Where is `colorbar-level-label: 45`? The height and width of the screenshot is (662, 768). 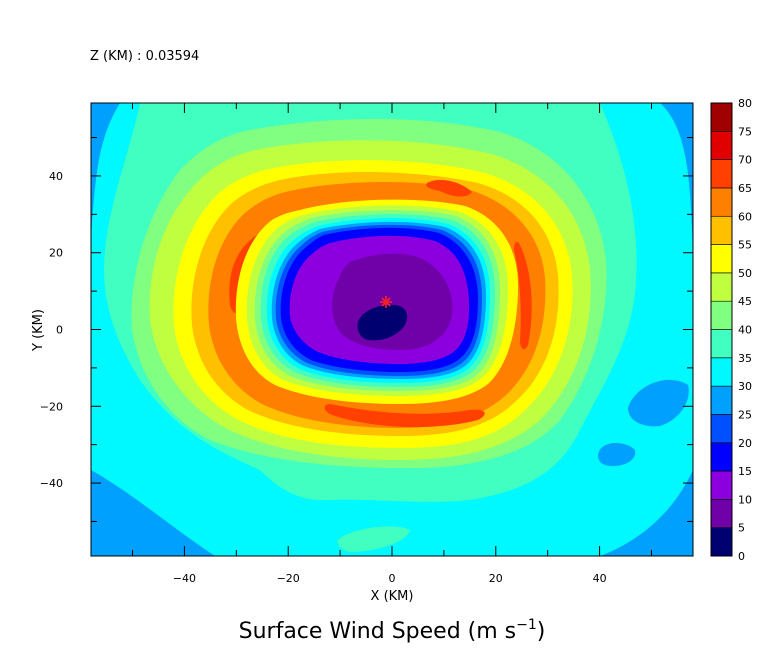 colorbar-level-label: 45 is located at coordinates (745, 301).